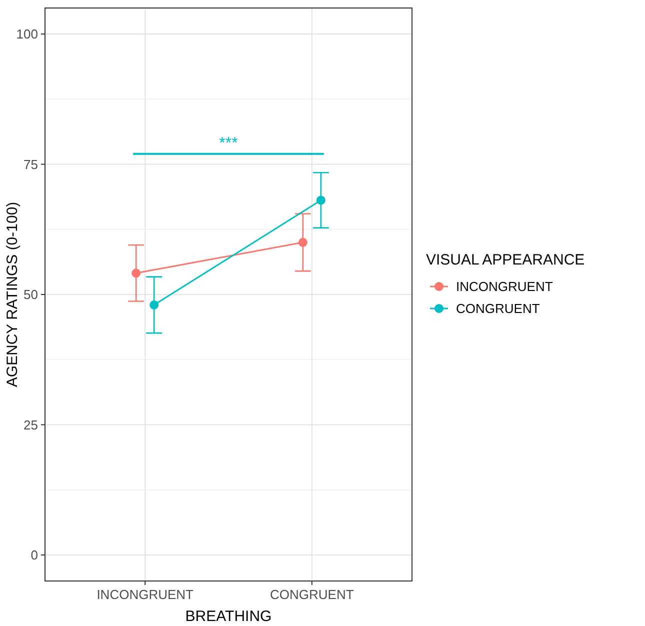 The height and width of the screenshot is (626, 645). What do you see at coordinates (31, 294) in the screenshot?
I see `y-tick-label: 50` at bounding box center [31, 294].